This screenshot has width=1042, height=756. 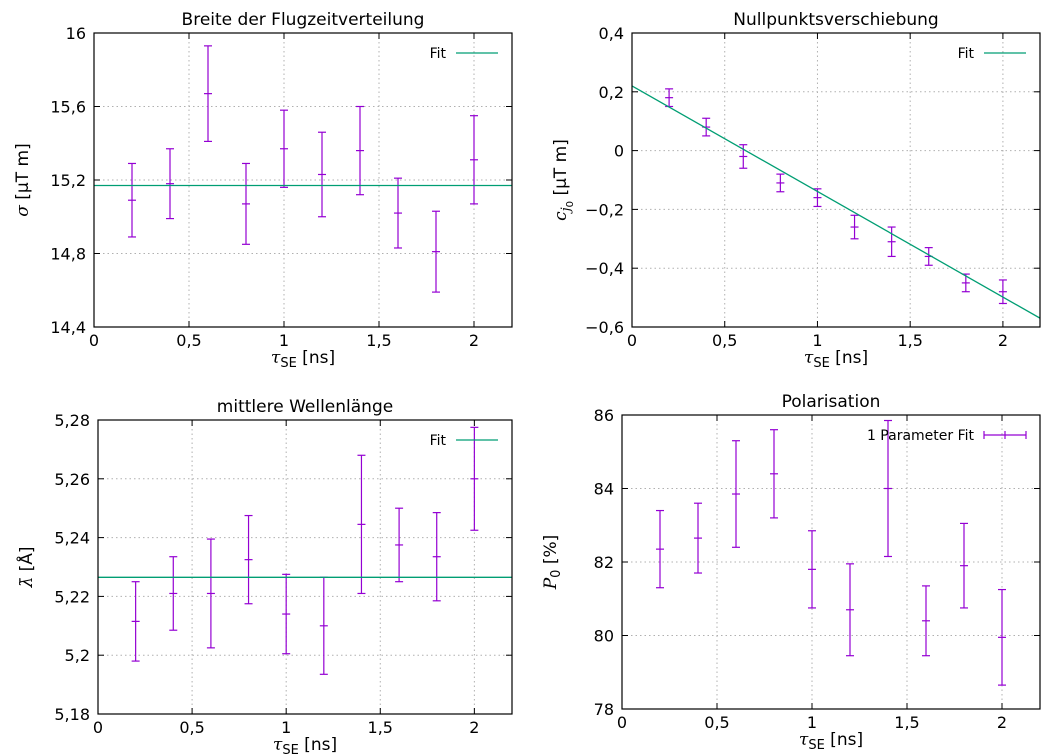 What do you see at coordinates (611, 92) in the screenshot?
I see `y-tick-label: 0,2` at bounding box center [611, 92].